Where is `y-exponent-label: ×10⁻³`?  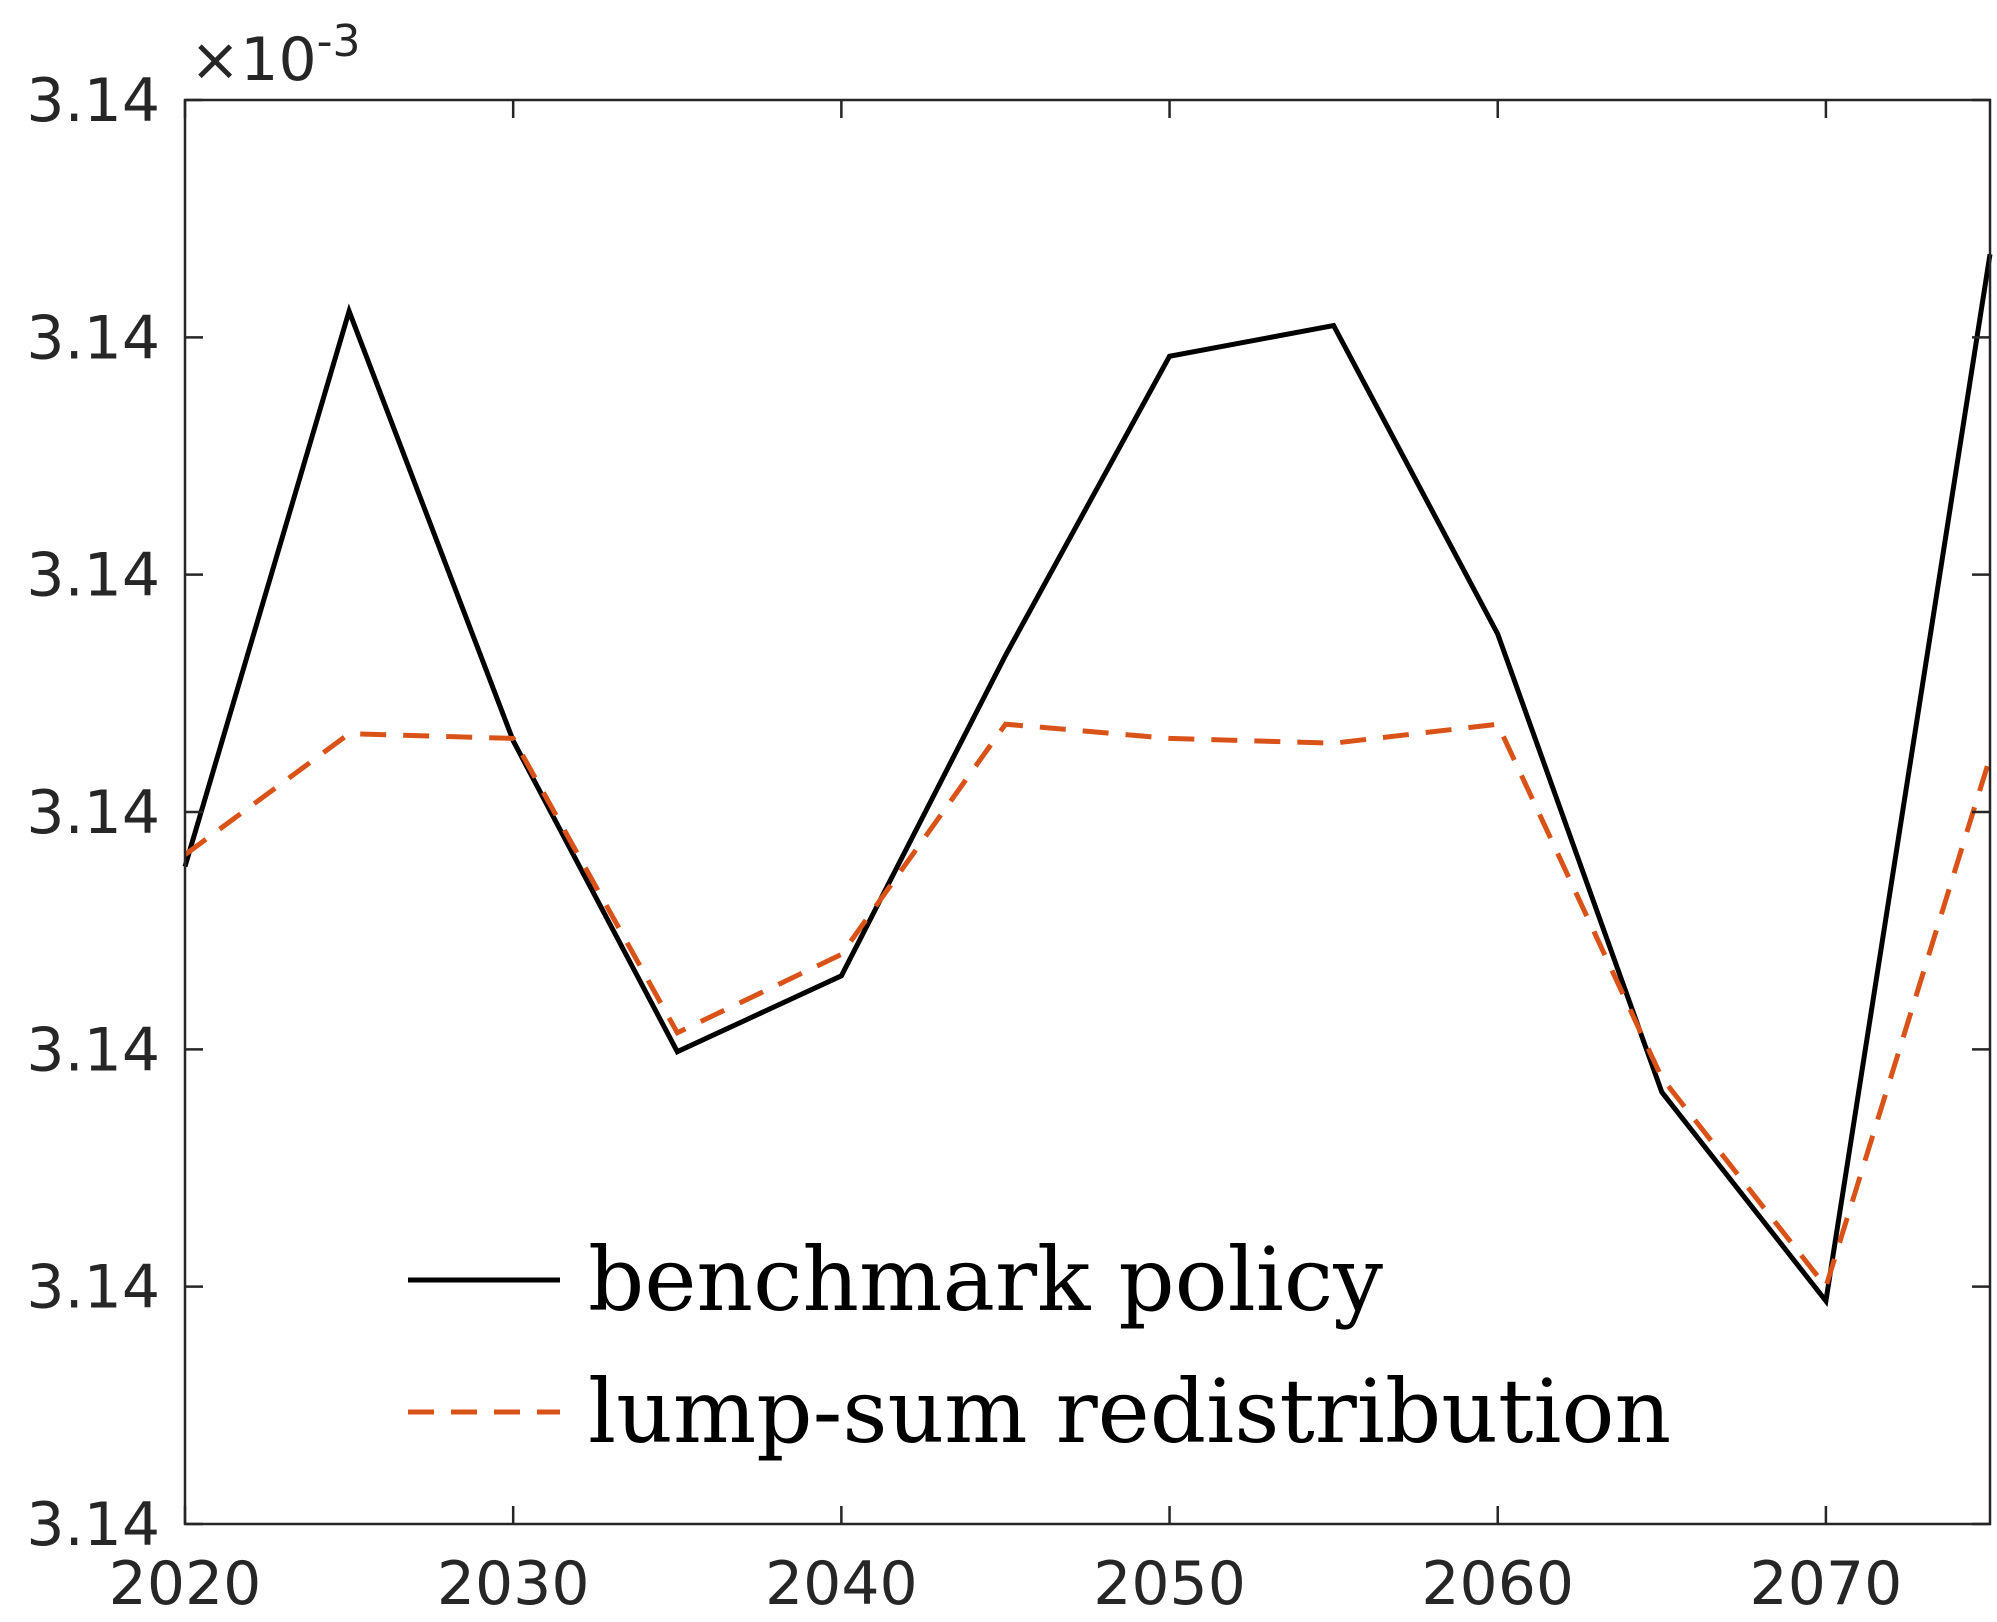
y-exponent-label: ×10⁻³ is located at coordinates (275, 55).